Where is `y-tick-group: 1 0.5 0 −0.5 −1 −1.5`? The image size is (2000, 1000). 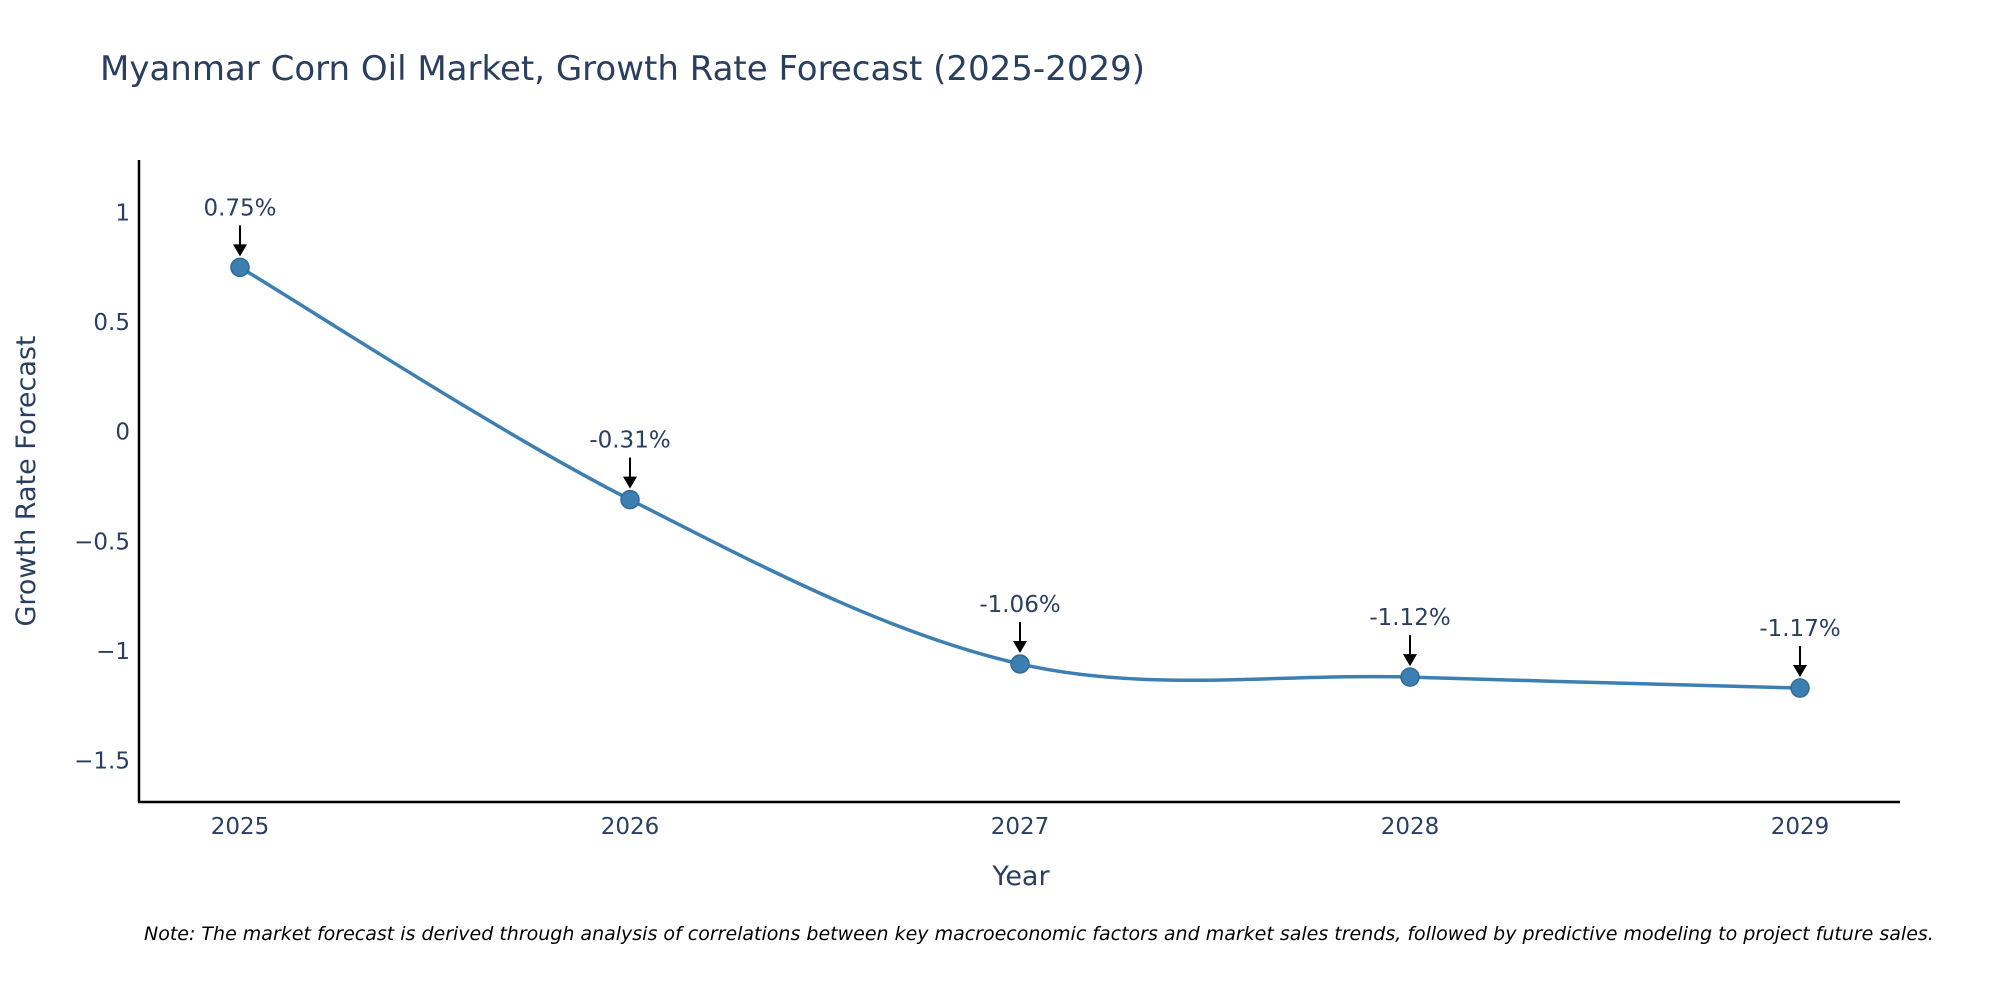 y-tick-group: 1 0.5 0 −0.5 −1 −1.5 is located at coordinates (102, 488).